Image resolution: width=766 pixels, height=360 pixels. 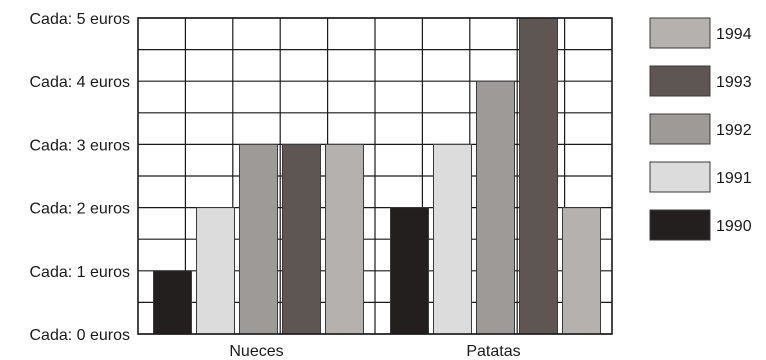 I want to click on legend-label-1994: 1994, so click(x=734, y=34).